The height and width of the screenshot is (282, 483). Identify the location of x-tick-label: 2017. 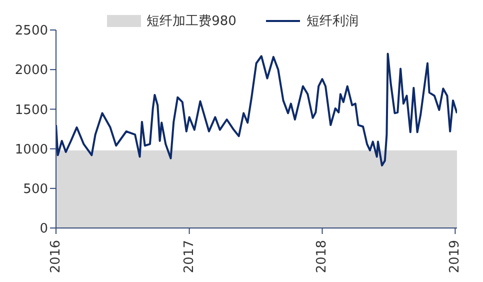
(189, 257).